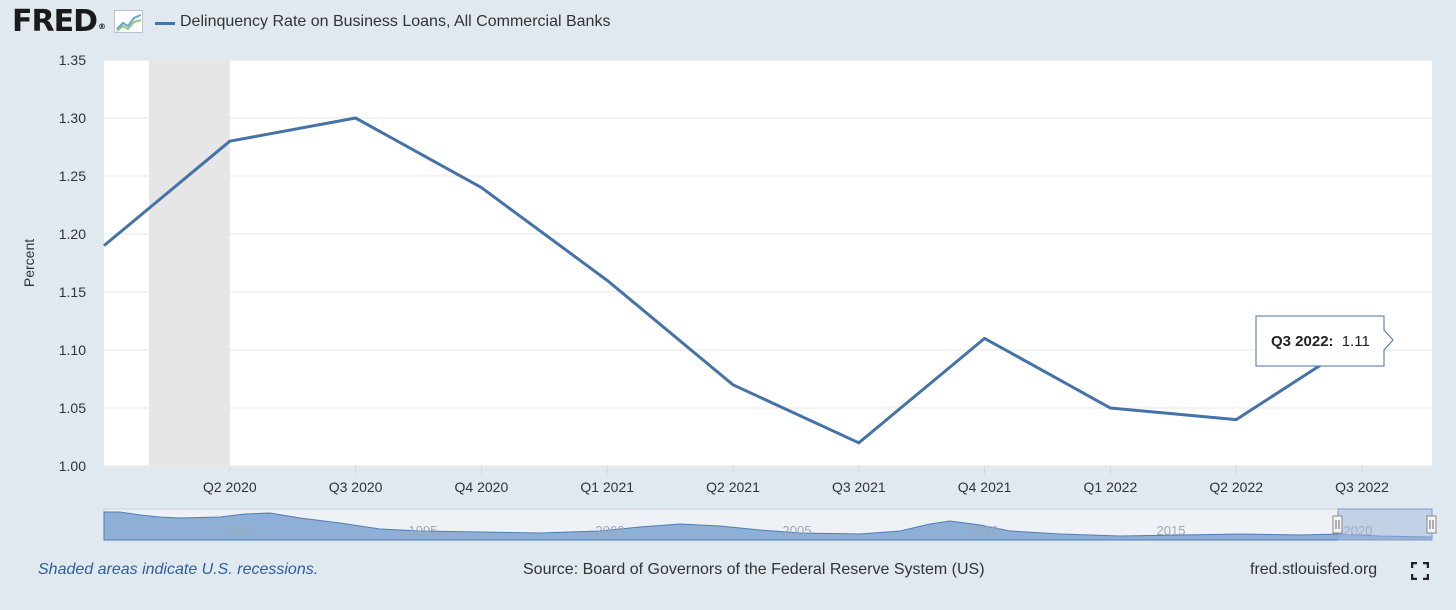 The height and width of the screenshot is (610, 1456). I want to click on x-tick-label: Q2 2020, so click(230, 487).